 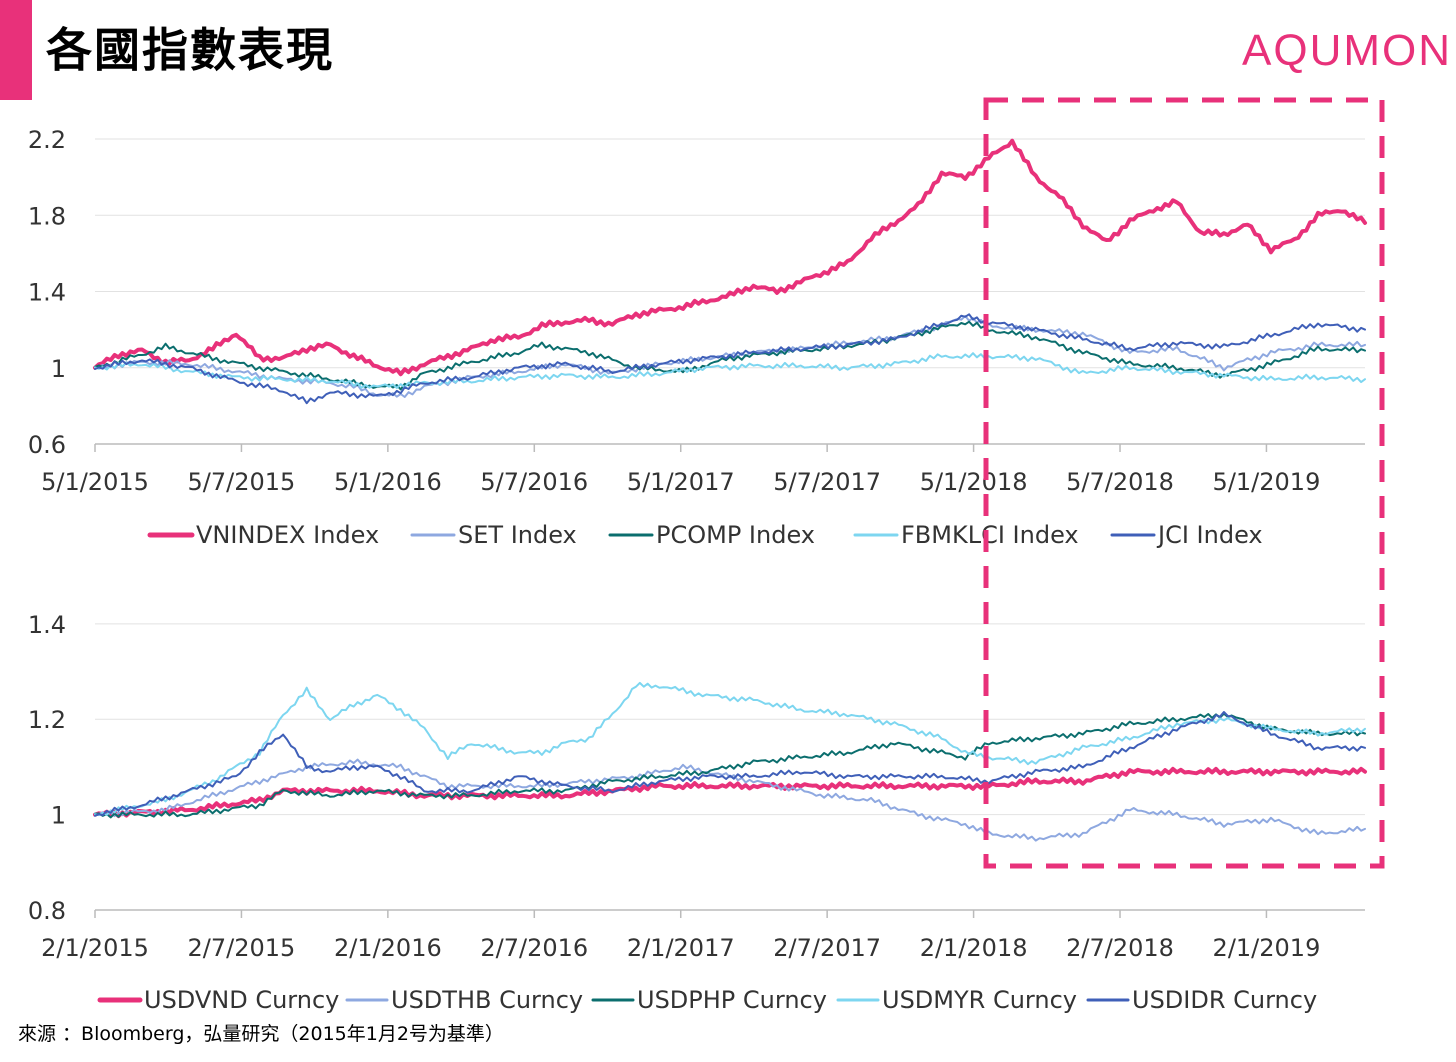 I want to click on x-tick-label: 2/7/2017, so click(x=827, y=948).